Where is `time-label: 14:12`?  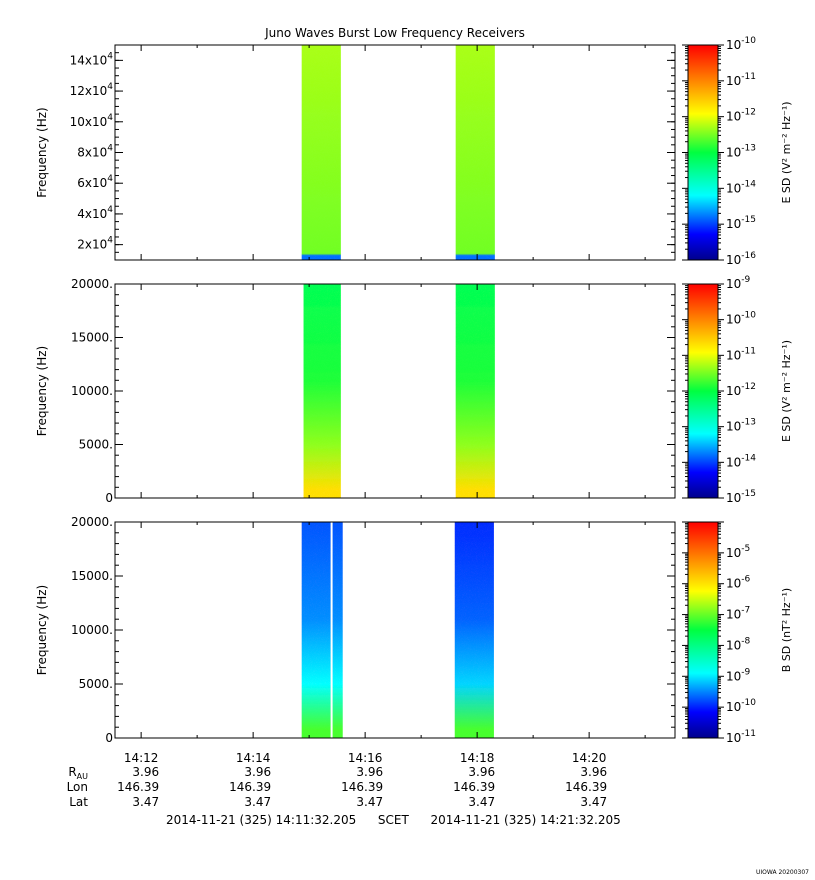
time-label: 14:12 is located at coordinates (141, 758).